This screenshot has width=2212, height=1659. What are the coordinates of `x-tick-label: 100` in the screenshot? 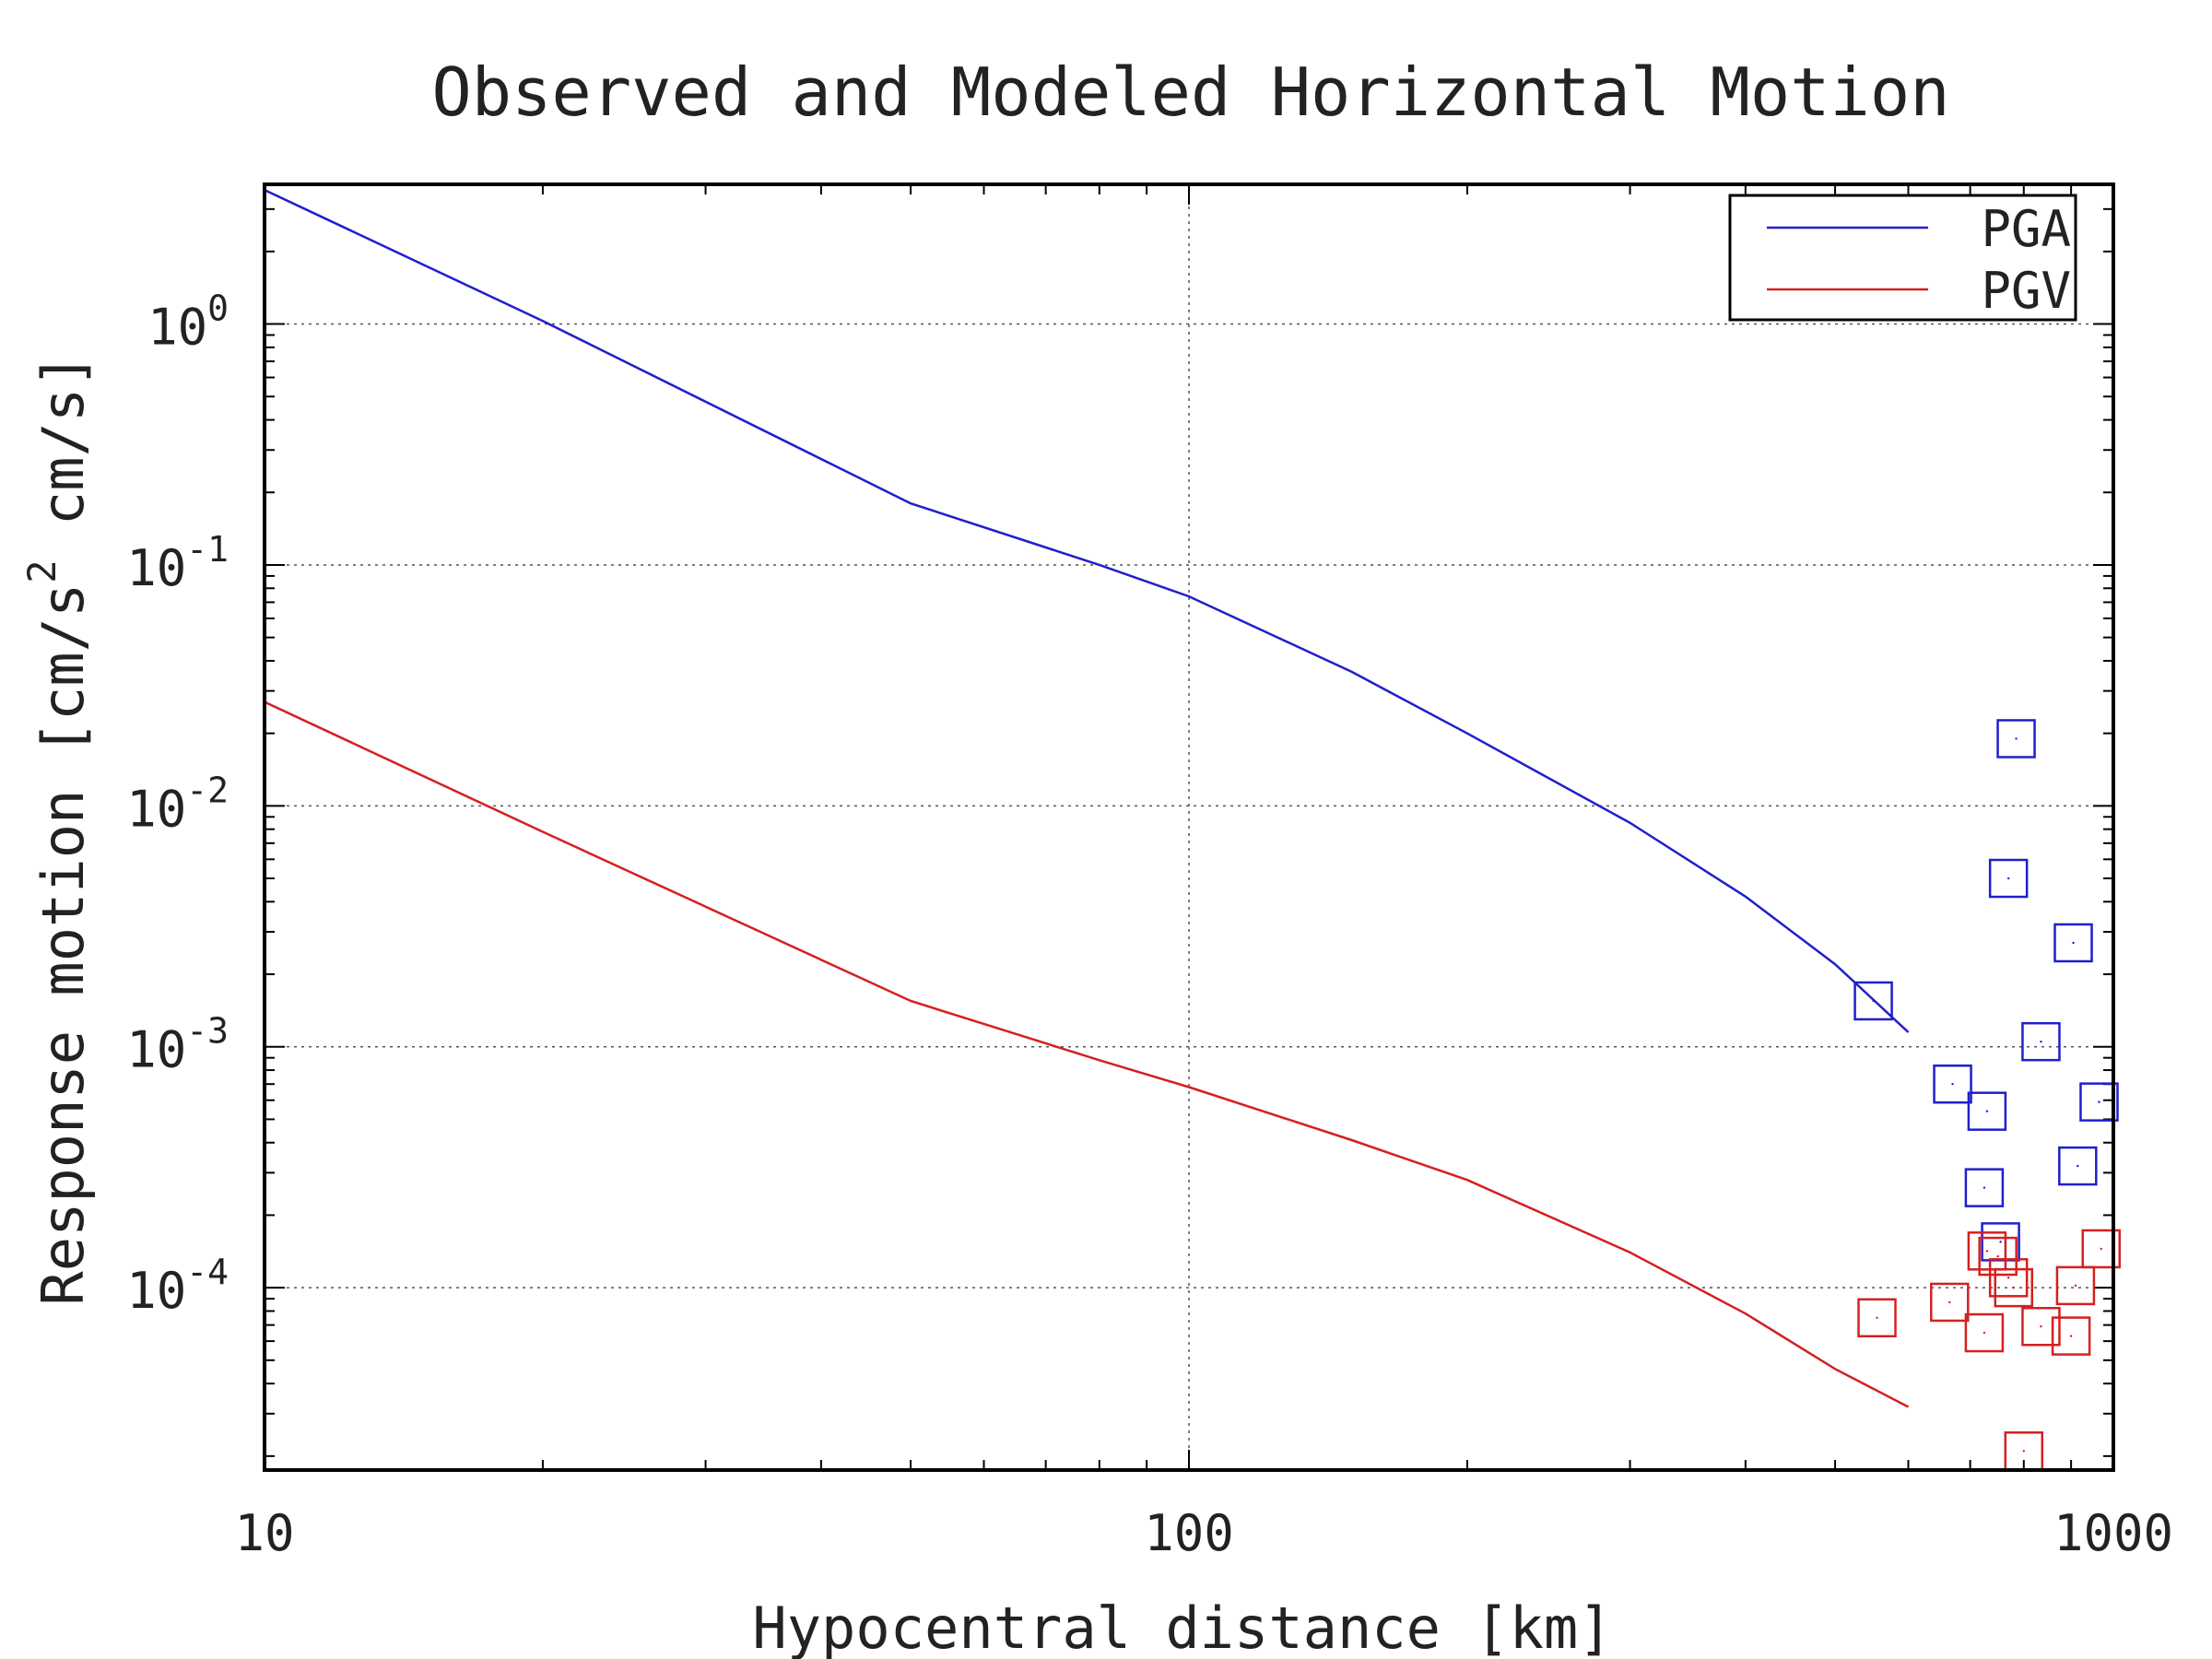 It's located at (1189, 1533).